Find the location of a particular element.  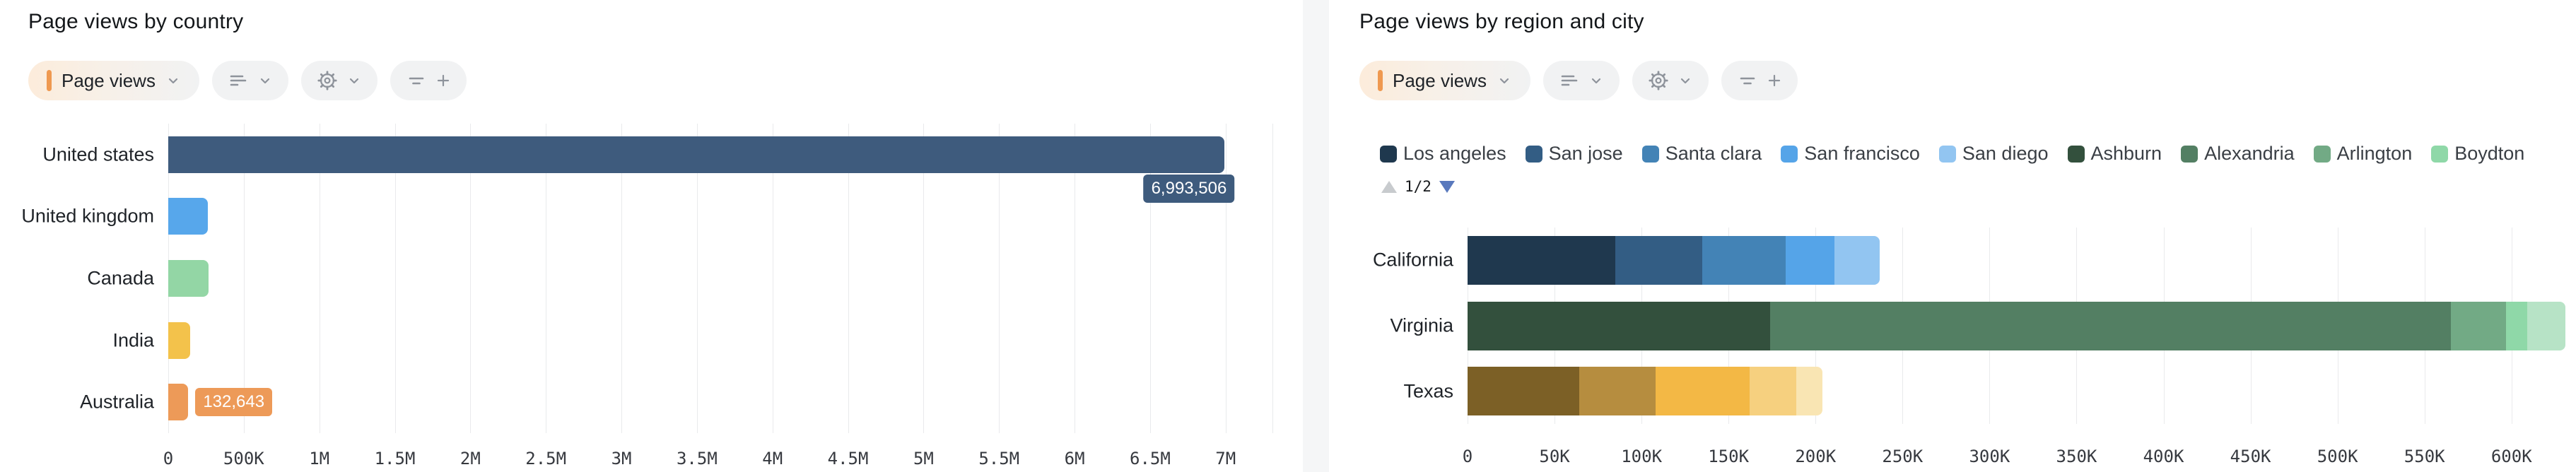

gear-icon is located at coordinates (327, 80).